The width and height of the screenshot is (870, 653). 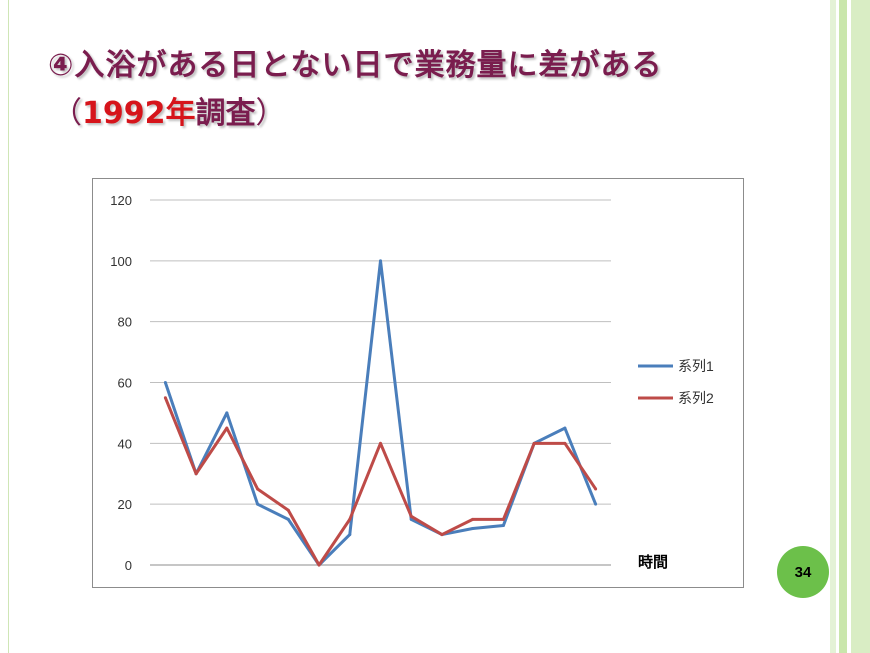 What do you see at coordinates (67, 113) in the screenshot?
I see `open-paren: （` at bounding box center [67, 113].